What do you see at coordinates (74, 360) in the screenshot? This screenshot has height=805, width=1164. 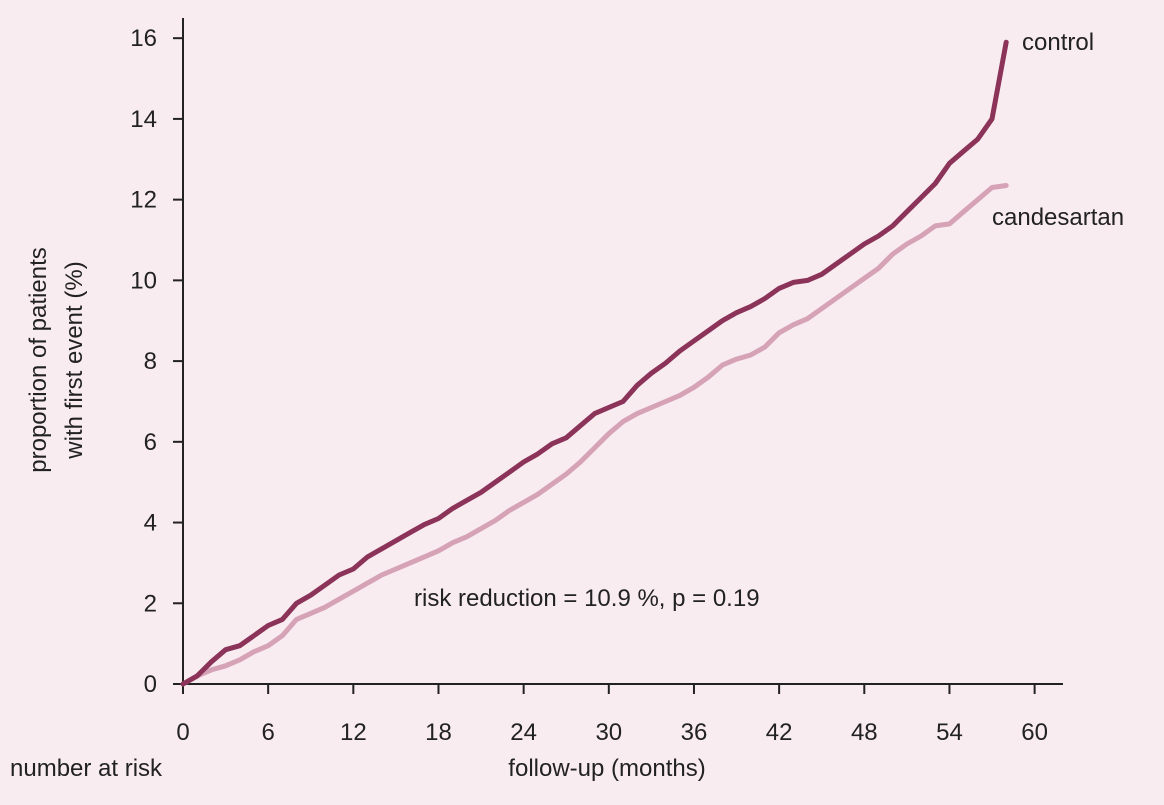 I see `y-axis-title-line-2: with first event (%)` at bounding box center [74, 360].